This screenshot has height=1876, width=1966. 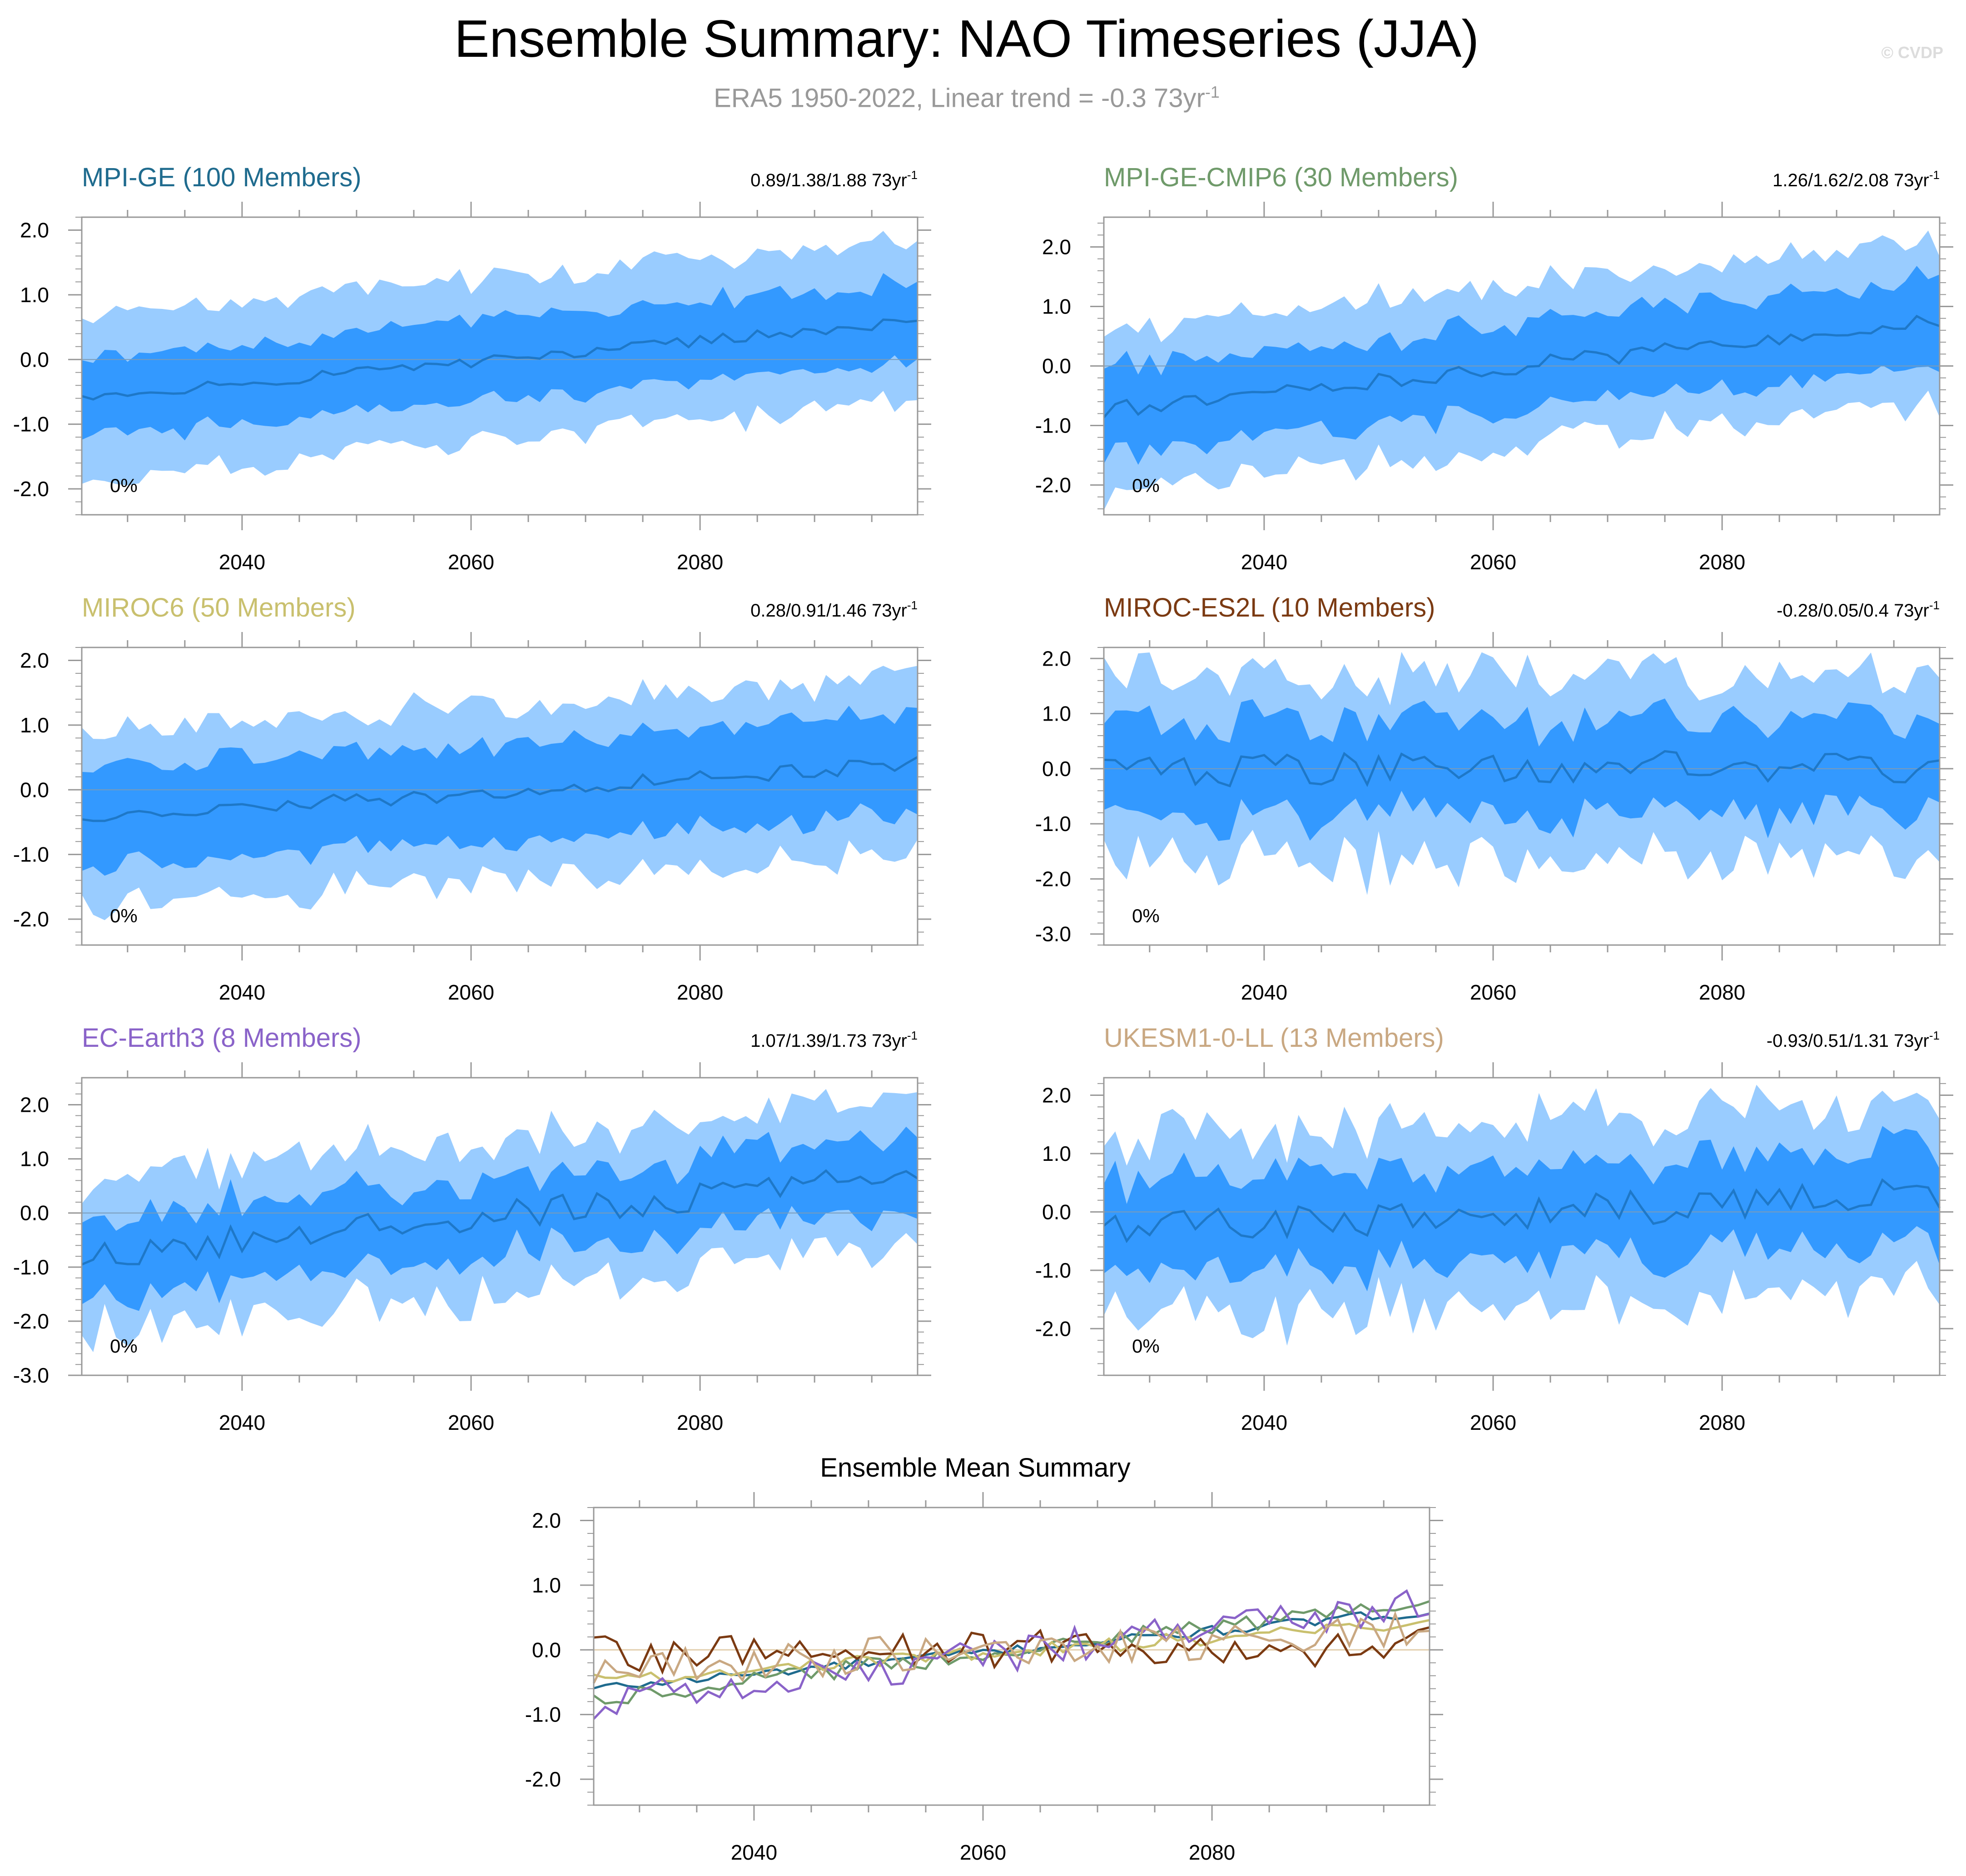 I want to click on trend-label: 0.28/0.91/1.46 73yr-1, so click(x=834, y=610).